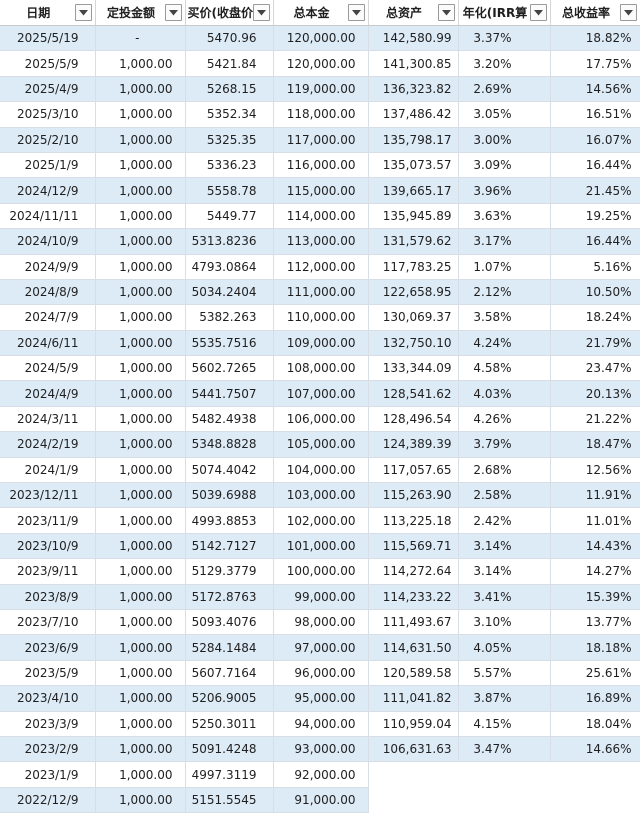  I want to click on cell-principal: 103,000.00, so click(321, 495).